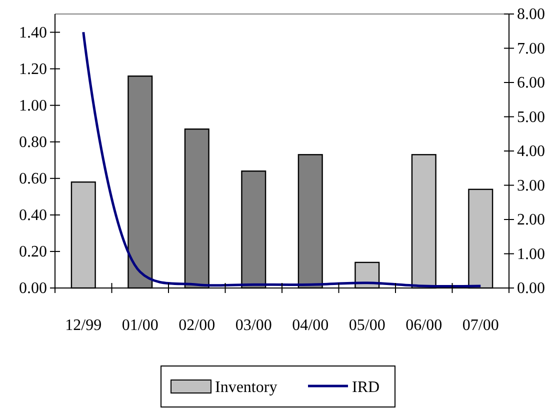 The height and width of the screenshot is (409, 556). Describe the element at coordinates (310, 325) in the screenshot. I see `x-tick-label: 04/00` at that location.